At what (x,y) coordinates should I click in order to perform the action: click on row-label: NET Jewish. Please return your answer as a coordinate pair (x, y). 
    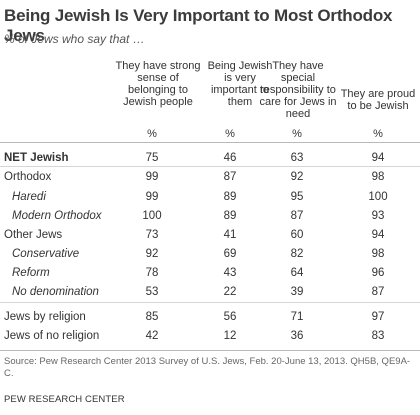
    Looking at the image, I should click on (36, 158).